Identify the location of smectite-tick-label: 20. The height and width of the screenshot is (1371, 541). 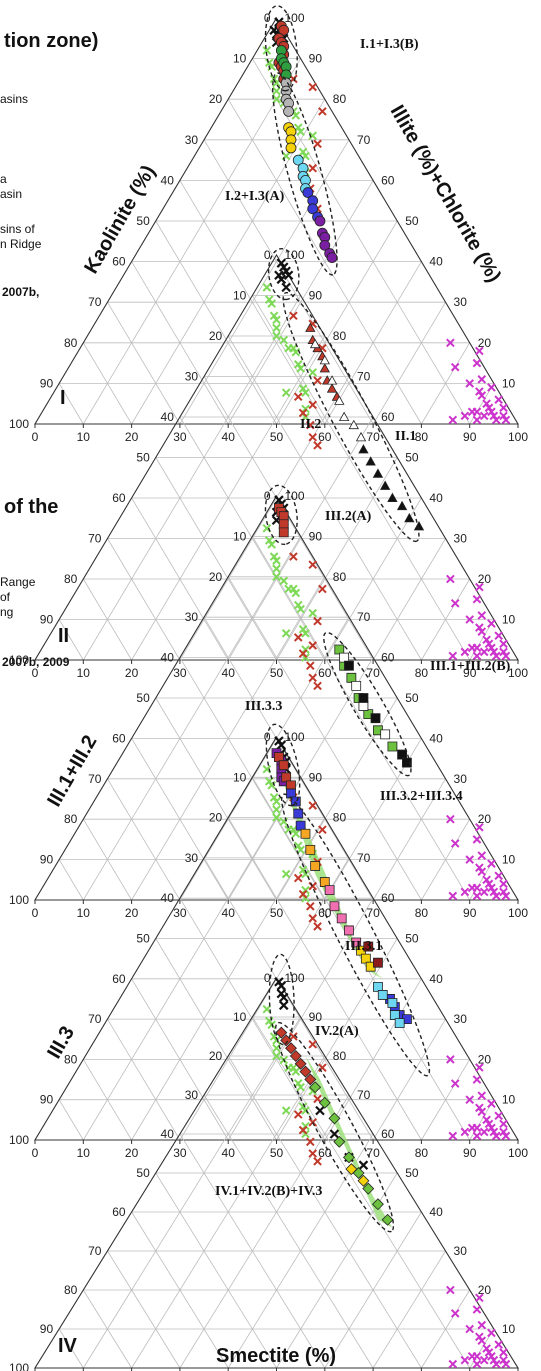
(132, 1153).